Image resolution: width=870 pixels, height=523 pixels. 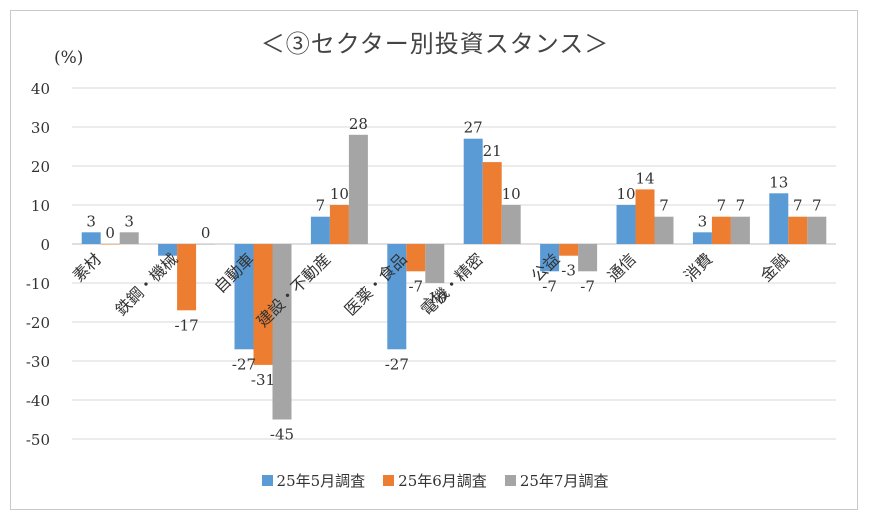 What do you see at coordinates (40, 89) in the screenshot?
I see `y-tick-label: 40` at bounding box center [40, 89].